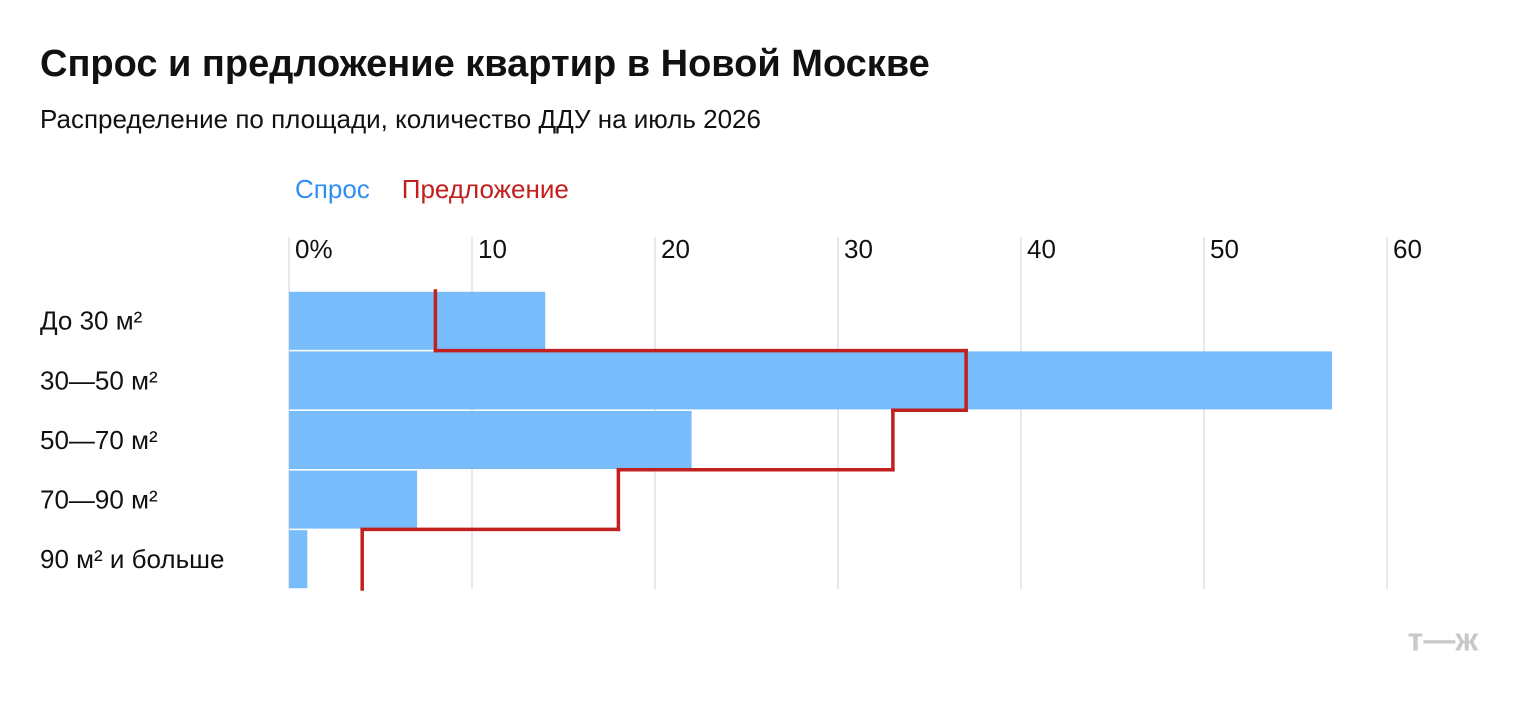 This screenshot has height=712, width=1520. Describe the element at coordinates (858, 249) in the screenshot. I see `x-tick-label: 30` at that location.